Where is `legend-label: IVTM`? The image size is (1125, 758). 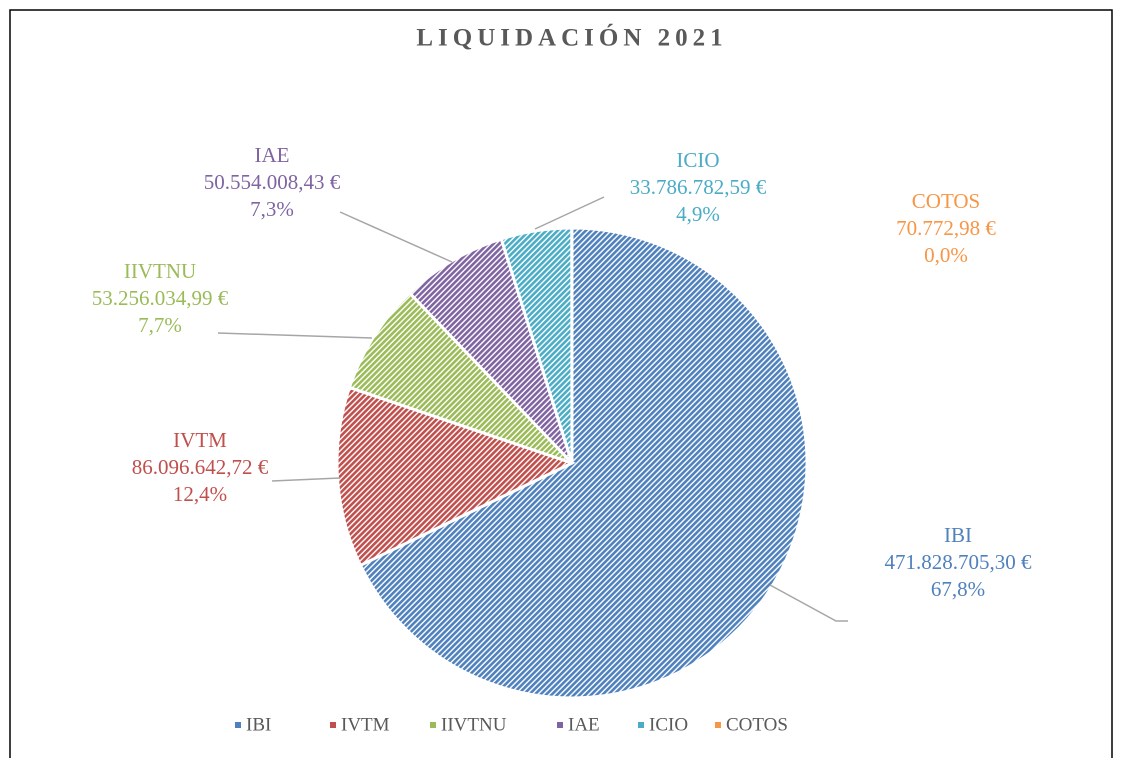 legend-label: IVTM is located at coordinates (365, 724).